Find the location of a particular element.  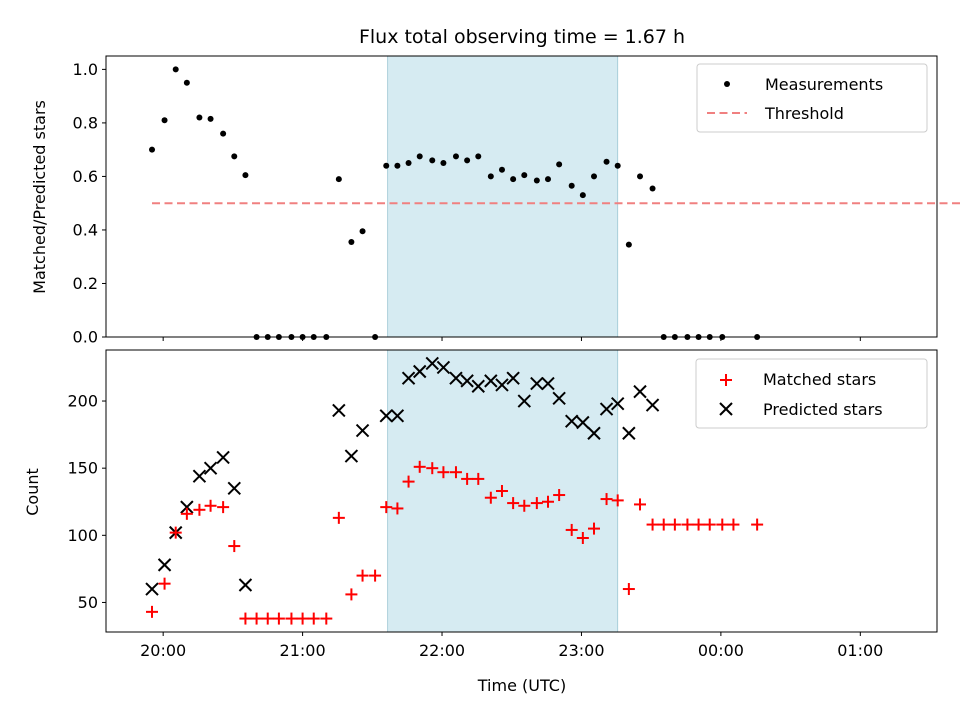

bottom-y-ticks: 50 100 150 200 is located at coordinates (86, 502).